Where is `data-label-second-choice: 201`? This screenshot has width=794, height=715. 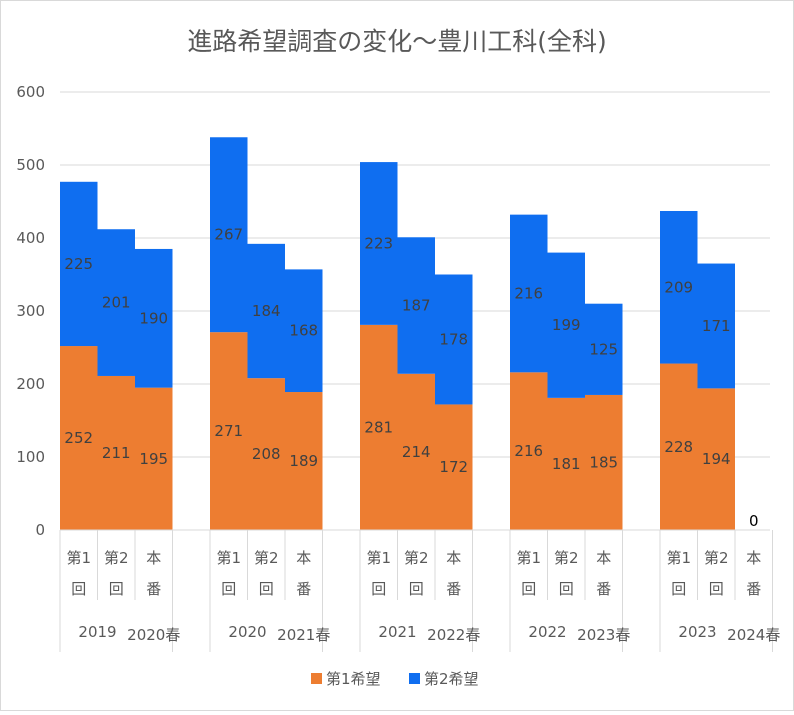 data-label-second-choice: 201 is located at coordinates (116, 303).